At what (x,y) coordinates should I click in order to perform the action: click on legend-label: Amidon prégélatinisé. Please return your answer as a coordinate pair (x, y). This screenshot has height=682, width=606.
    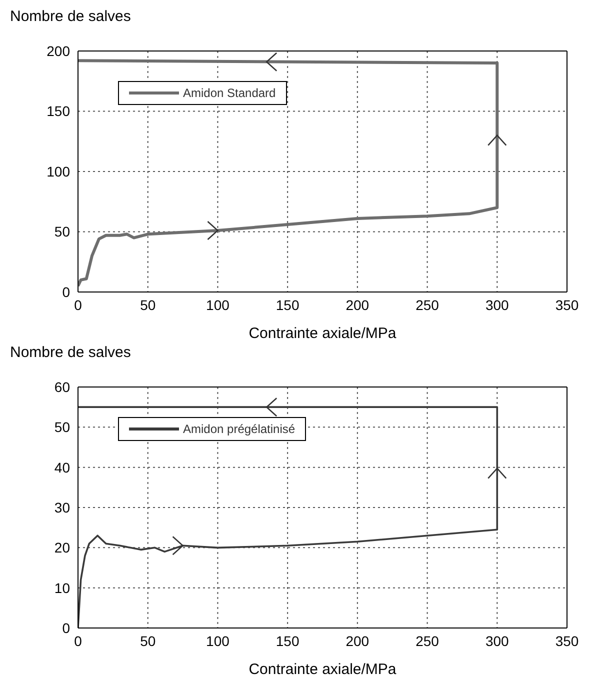
    Looking at the image, I should click on (239, 429).